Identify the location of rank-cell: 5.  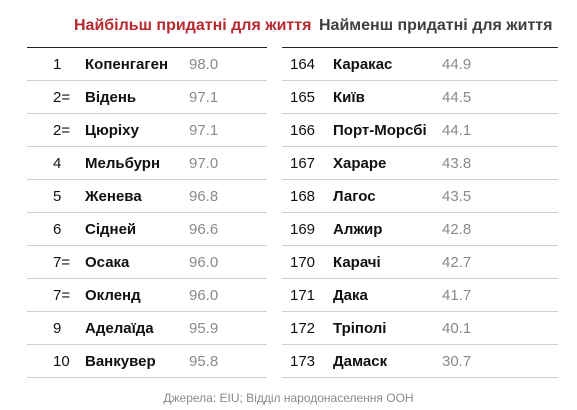
(57, 196).